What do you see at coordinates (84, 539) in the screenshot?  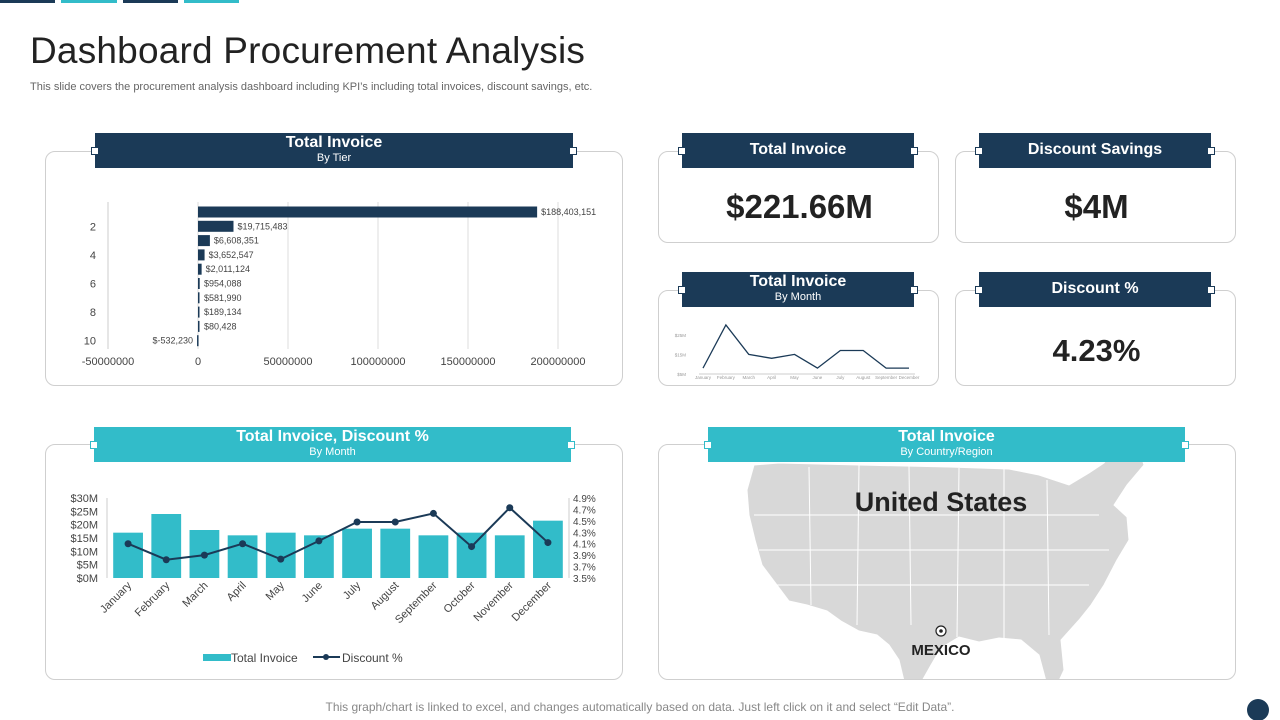 I see `left-axis-tick: $15M` at bounding box center [84, 539].